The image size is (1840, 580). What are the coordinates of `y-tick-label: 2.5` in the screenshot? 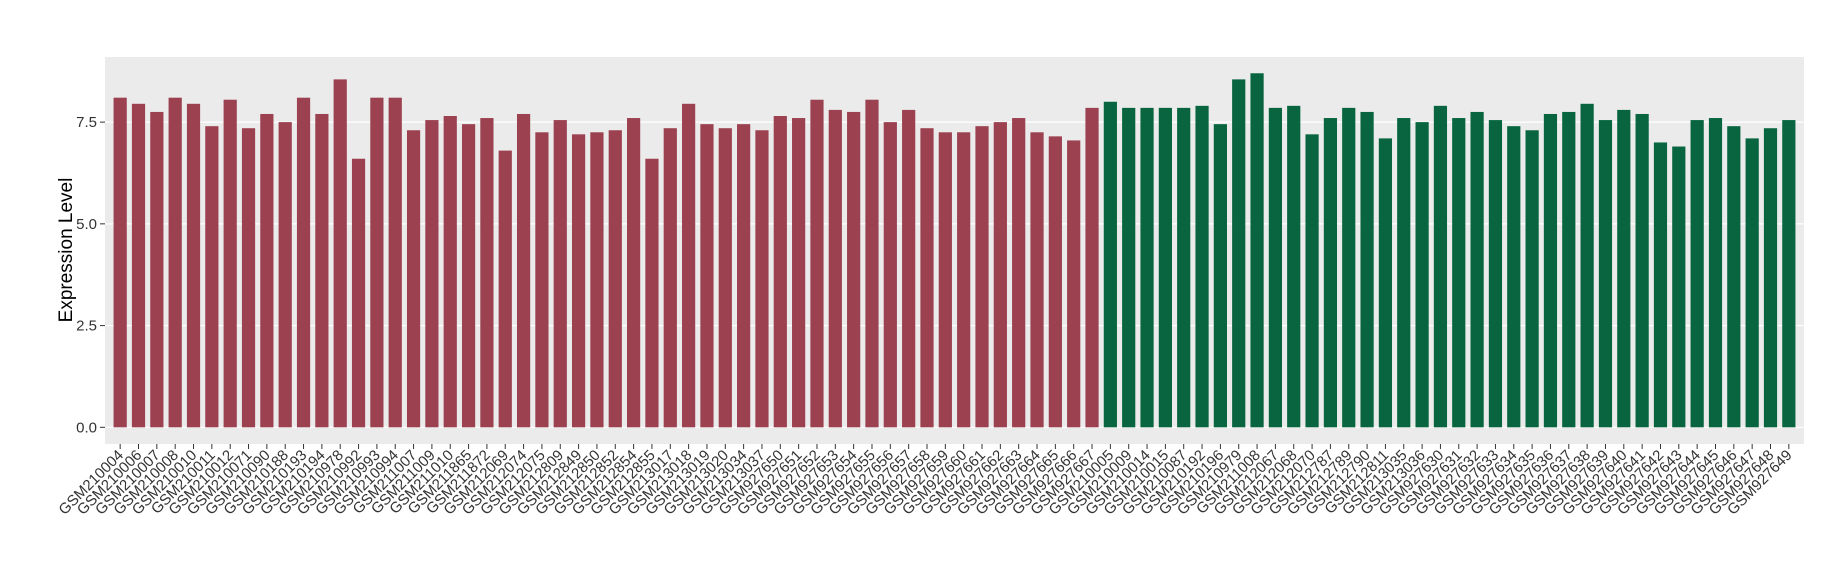 It's located at (86, 326).